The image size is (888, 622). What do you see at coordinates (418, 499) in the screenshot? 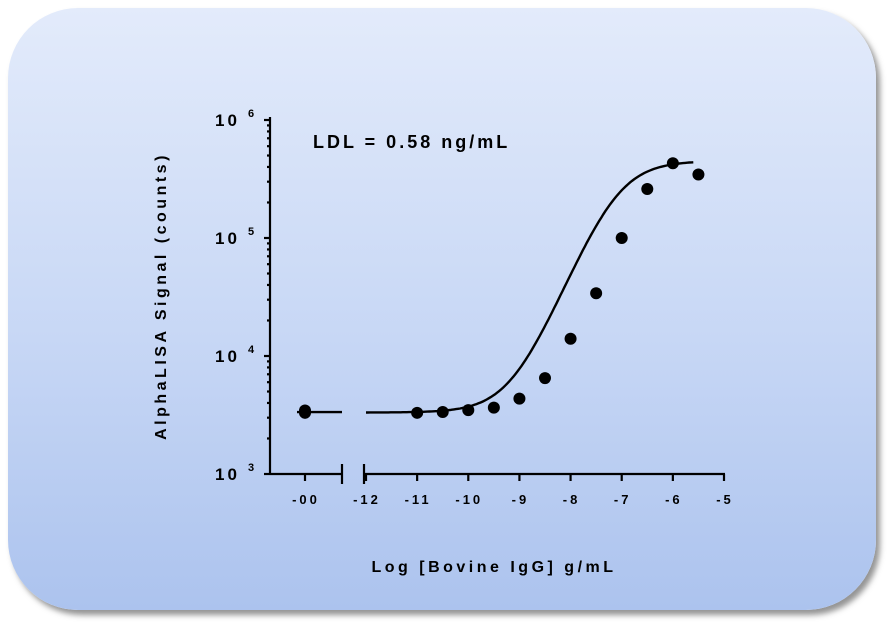
I see `x-tick-label: -11` at bounding box center [418, 499].